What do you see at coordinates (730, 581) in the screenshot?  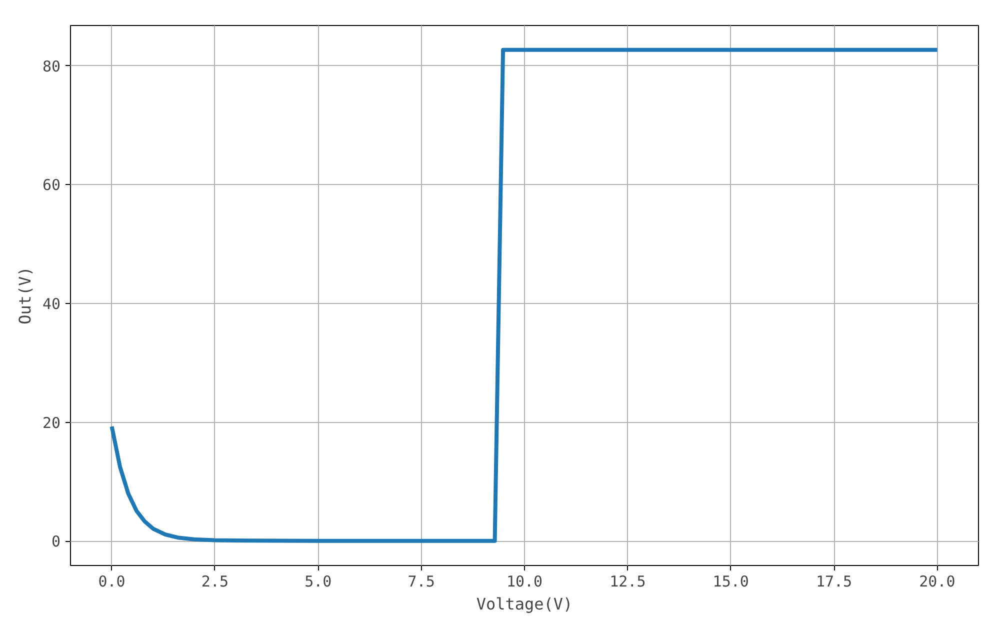 I see `x-tick-label: 15.0` at bounding box center [730, 581].